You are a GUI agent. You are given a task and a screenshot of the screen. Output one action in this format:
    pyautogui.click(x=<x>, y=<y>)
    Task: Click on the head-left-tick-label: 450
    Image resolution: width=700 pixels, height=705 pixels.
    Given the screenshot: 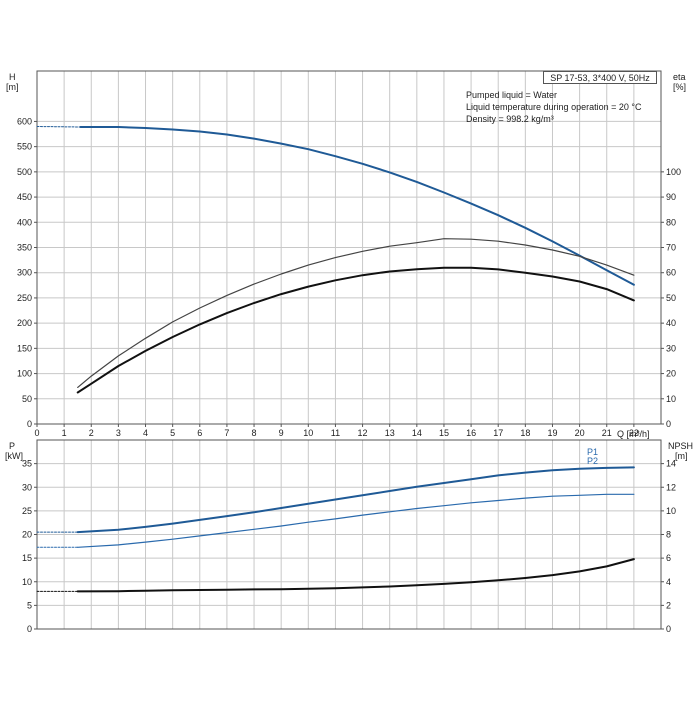 What is the action you would take?
    pyautogui.click(x=24, y=197)
    